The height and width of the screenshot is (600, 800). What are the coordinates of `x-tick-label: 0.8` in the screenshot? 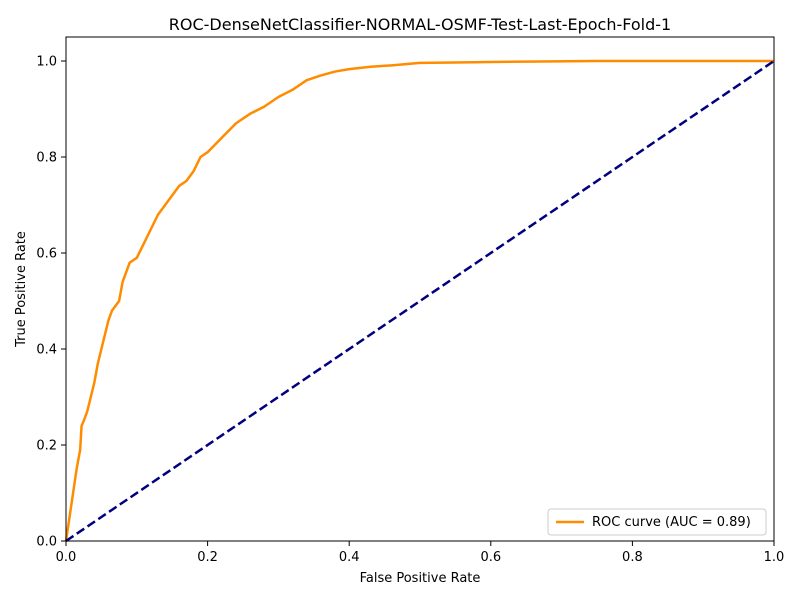 It's located at (632, 557).